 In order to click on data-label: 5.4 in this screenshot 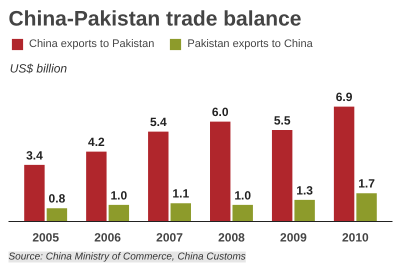, I will do `click(158, 122)`.